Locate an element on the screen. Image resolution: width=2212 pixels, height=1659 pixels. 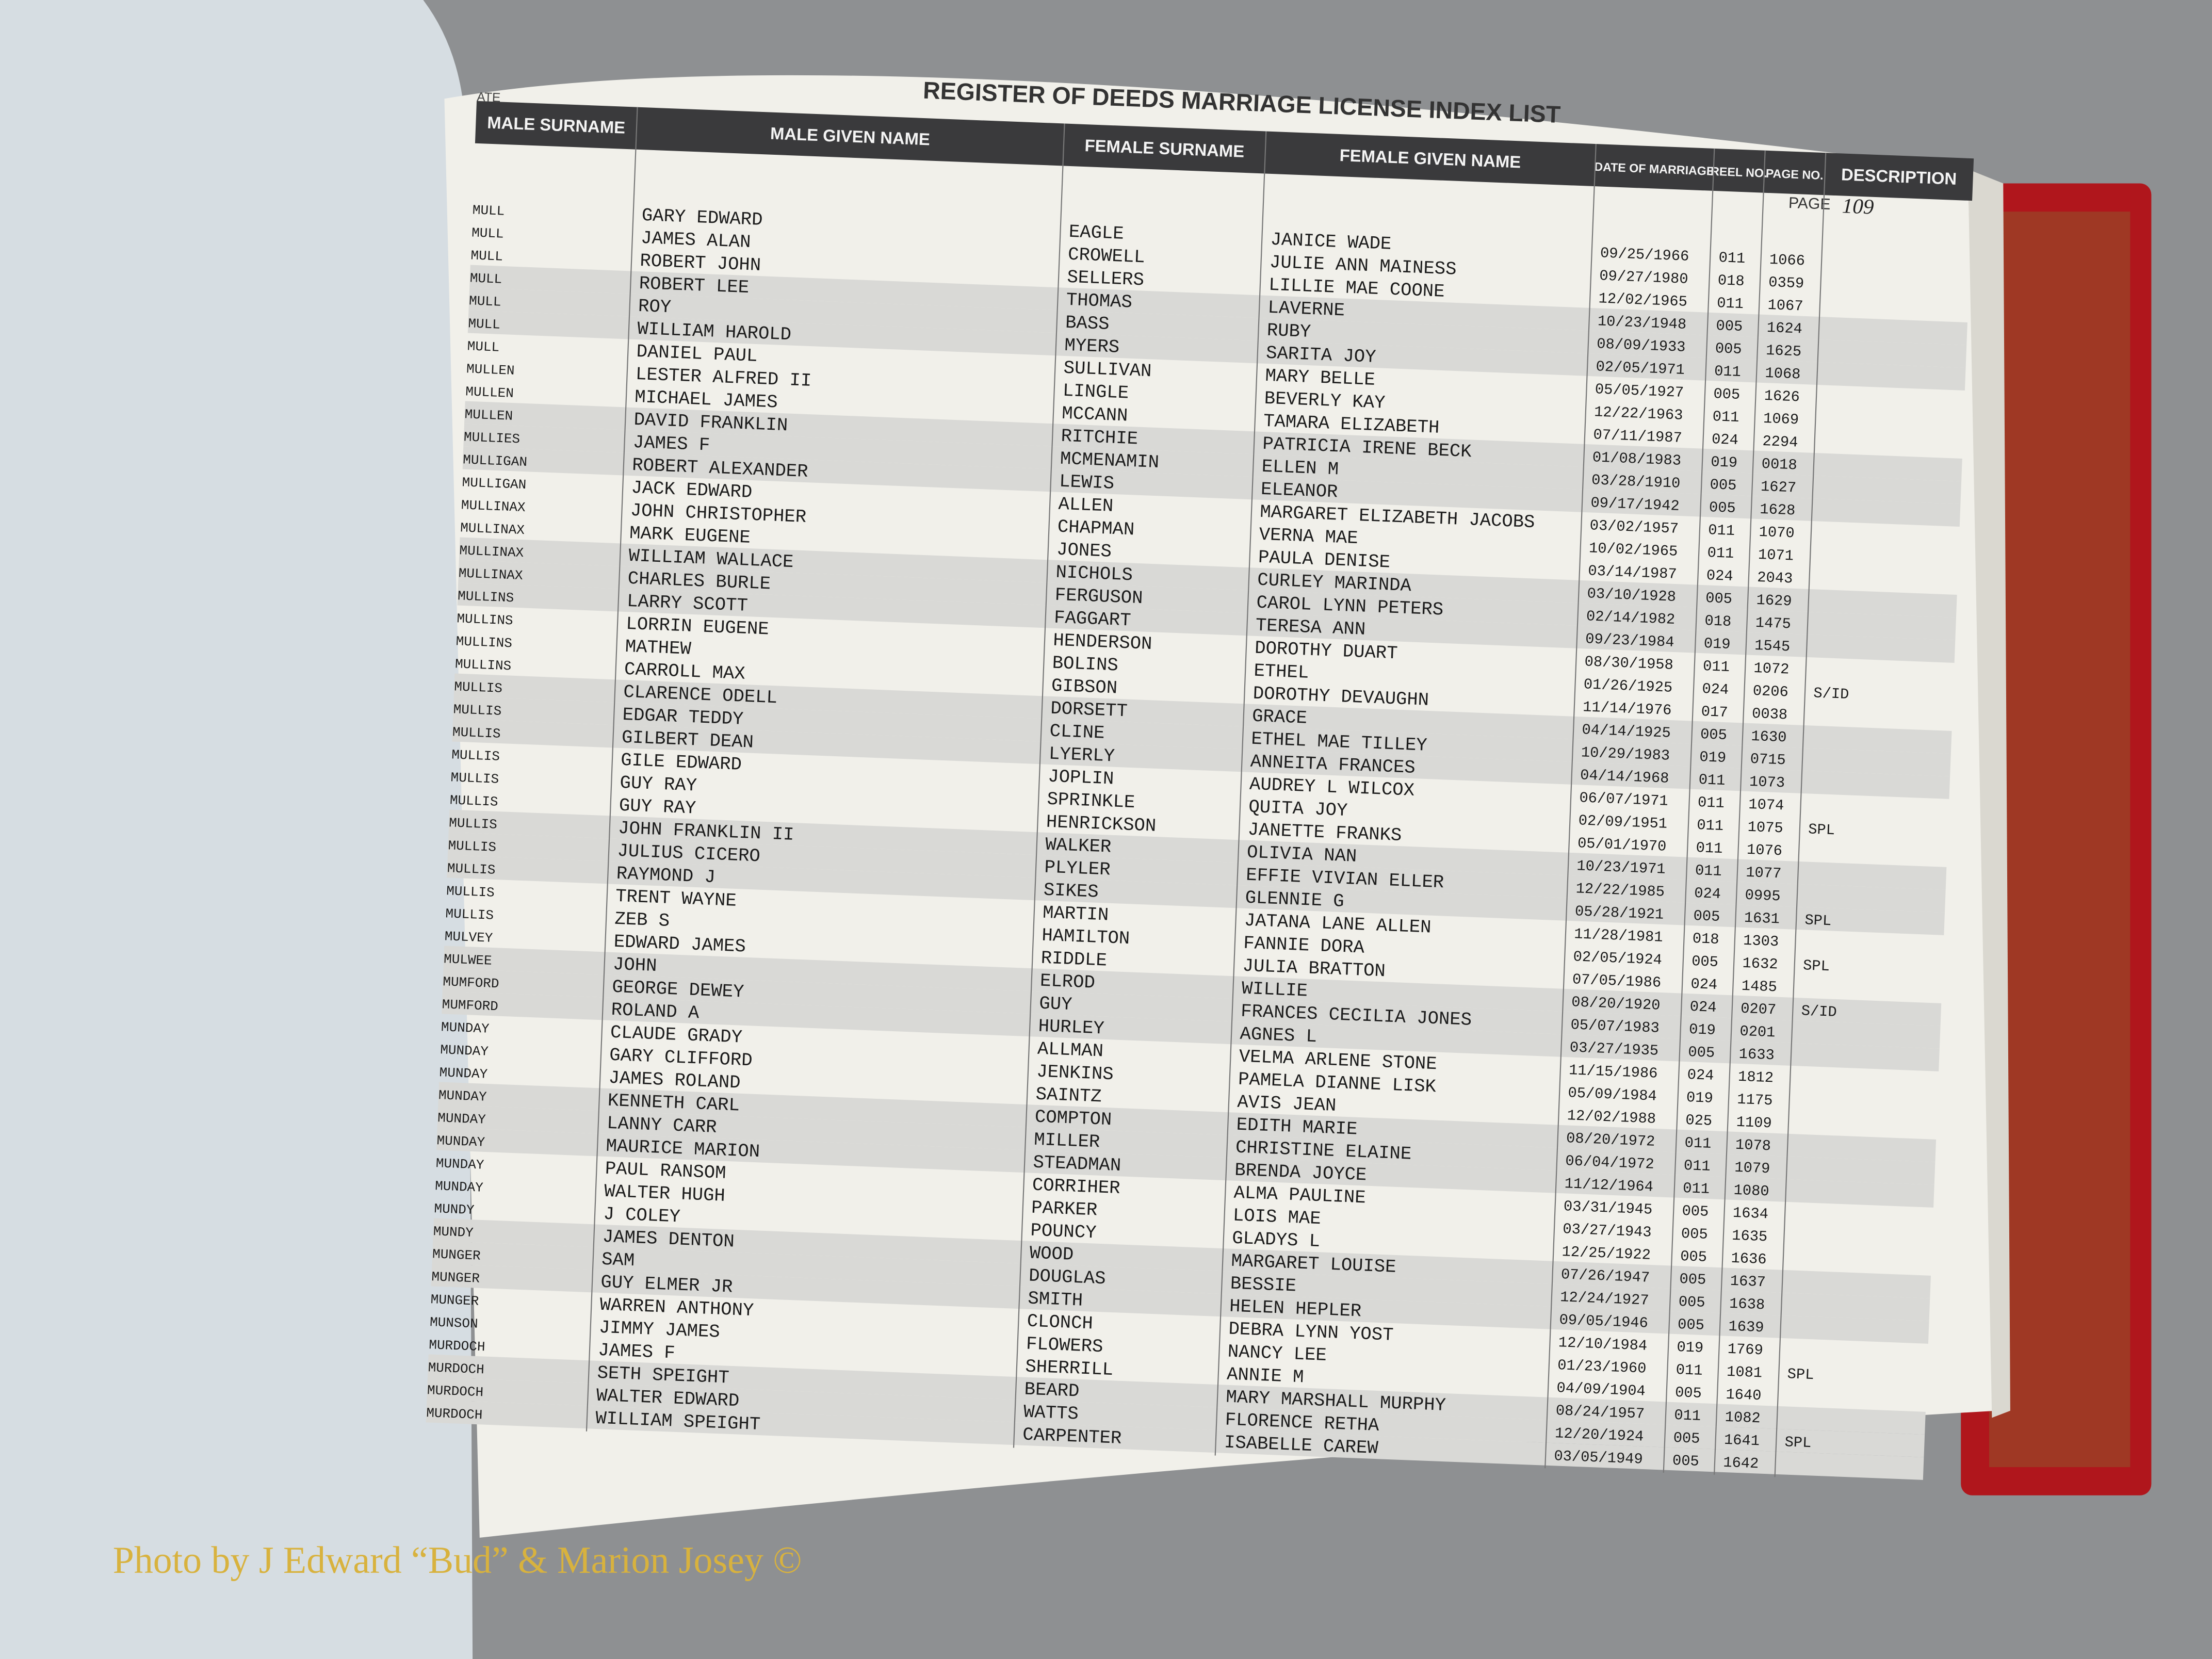
cover-pattern is located at coordinates (2059, 840).